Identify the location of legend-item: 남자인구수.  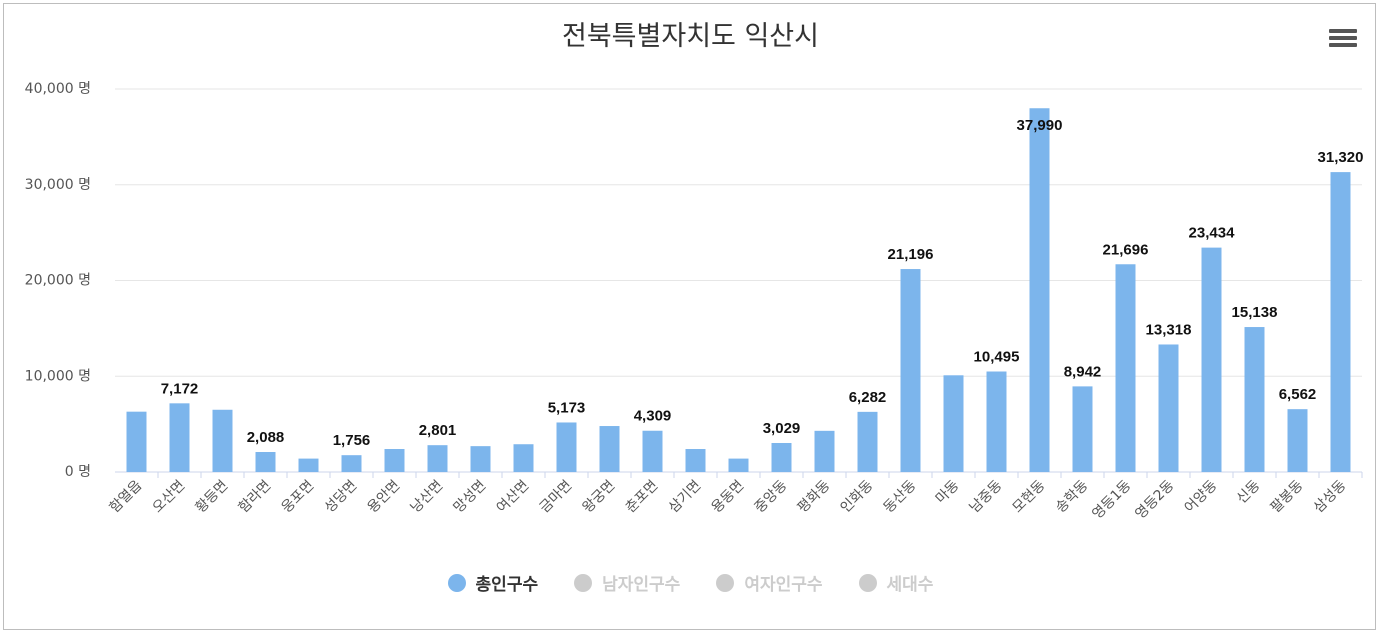
(627, 582).